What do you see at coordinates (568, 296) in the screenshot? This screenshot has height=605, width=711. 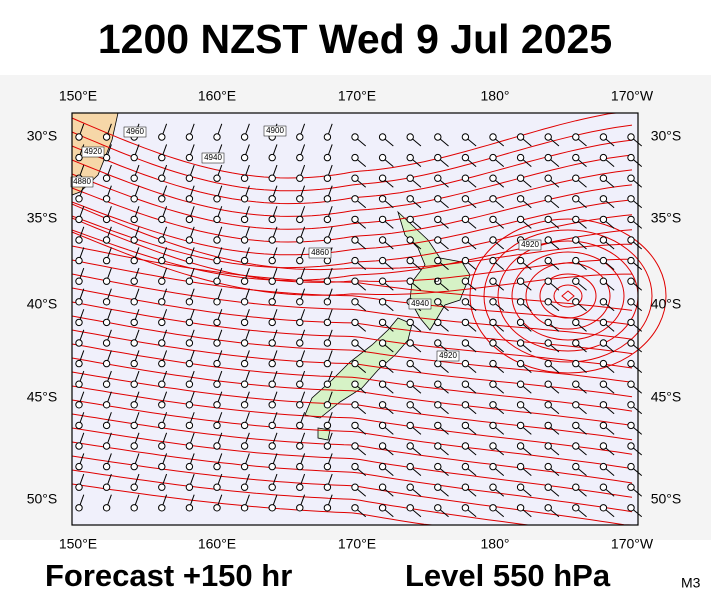 I see `low-center` at bounding box center [568, 296].